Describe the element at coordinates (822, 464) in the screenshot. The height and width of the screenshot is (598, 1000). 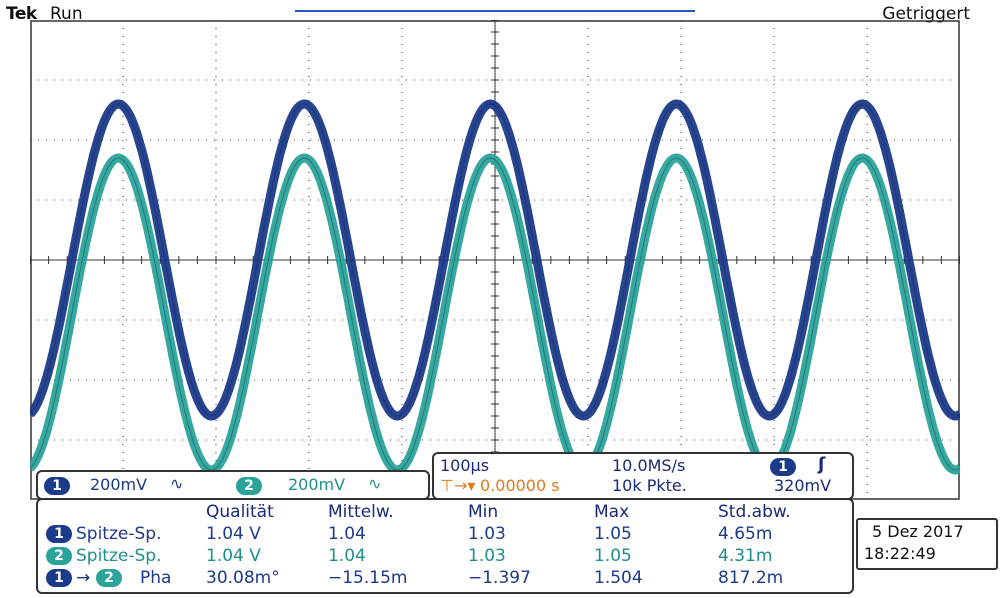
I see `rising-edge-icon: ʃ` at that location.